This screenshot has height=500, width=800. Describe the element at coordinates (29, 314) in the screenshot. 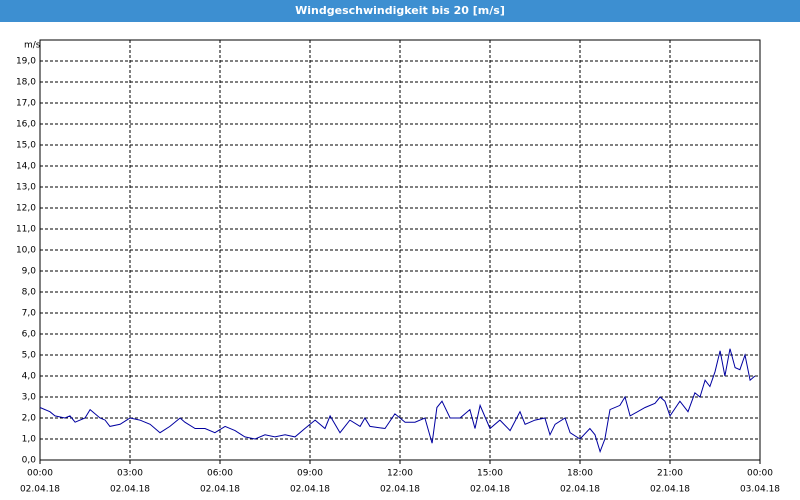

I see `y-tick-label: 7,0` at that location.